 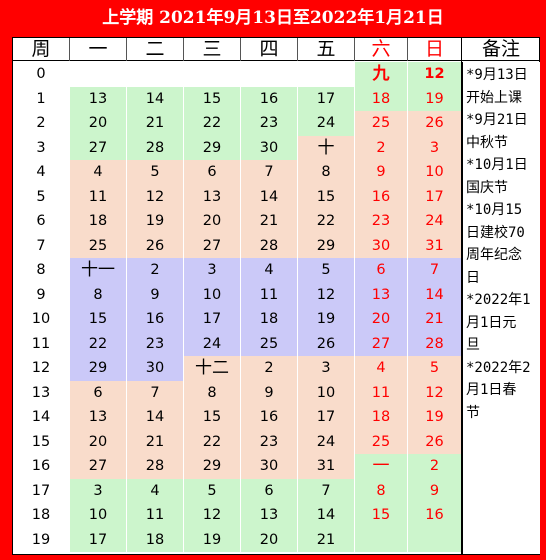 I want to click on week-row: 12 29 30 十二 2 3 4 5, so click(x=237, y=368).